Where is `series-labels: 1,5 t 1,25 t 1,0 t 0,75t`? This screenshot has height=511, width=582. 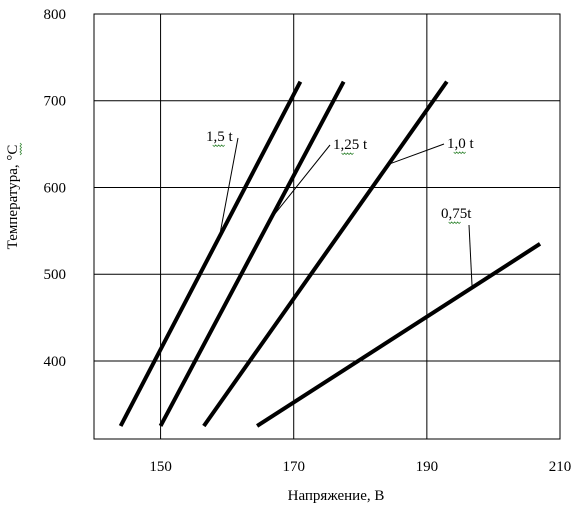 series-labels: 1,5 t 1,25 t 1,0 t 0,75t is located at coordinates (340, 208).